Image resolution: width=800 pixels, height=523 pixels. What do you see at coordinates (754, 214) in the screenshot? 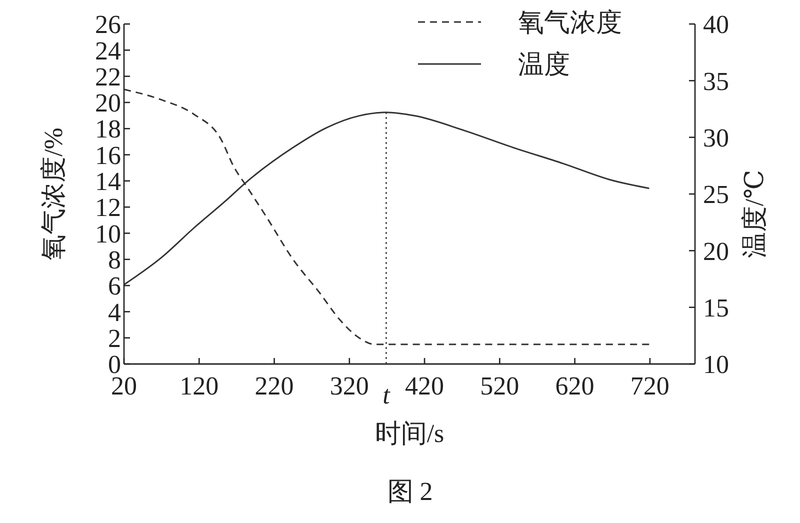
I see `y2-axis-title: 温度/℃` at bounding box center [754, 214].